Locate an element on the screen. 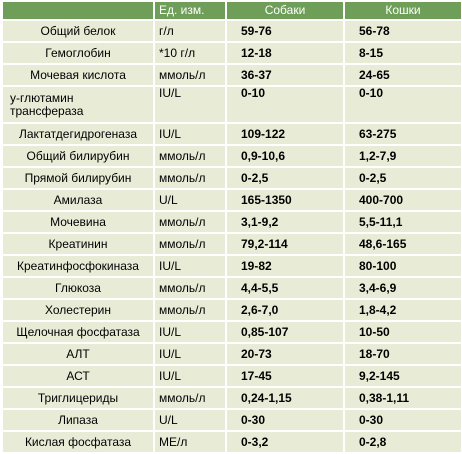  table-row: у-глютамин трансфераза IU/L 0-10 0-10 is located at coordinates (232, 104).